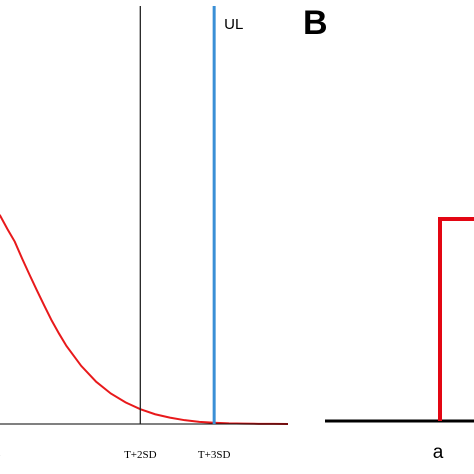  What do you see at coordinates (456, 319) in the screenshot?
I see `panel-b-red-box` at bounding box center [456, 319].